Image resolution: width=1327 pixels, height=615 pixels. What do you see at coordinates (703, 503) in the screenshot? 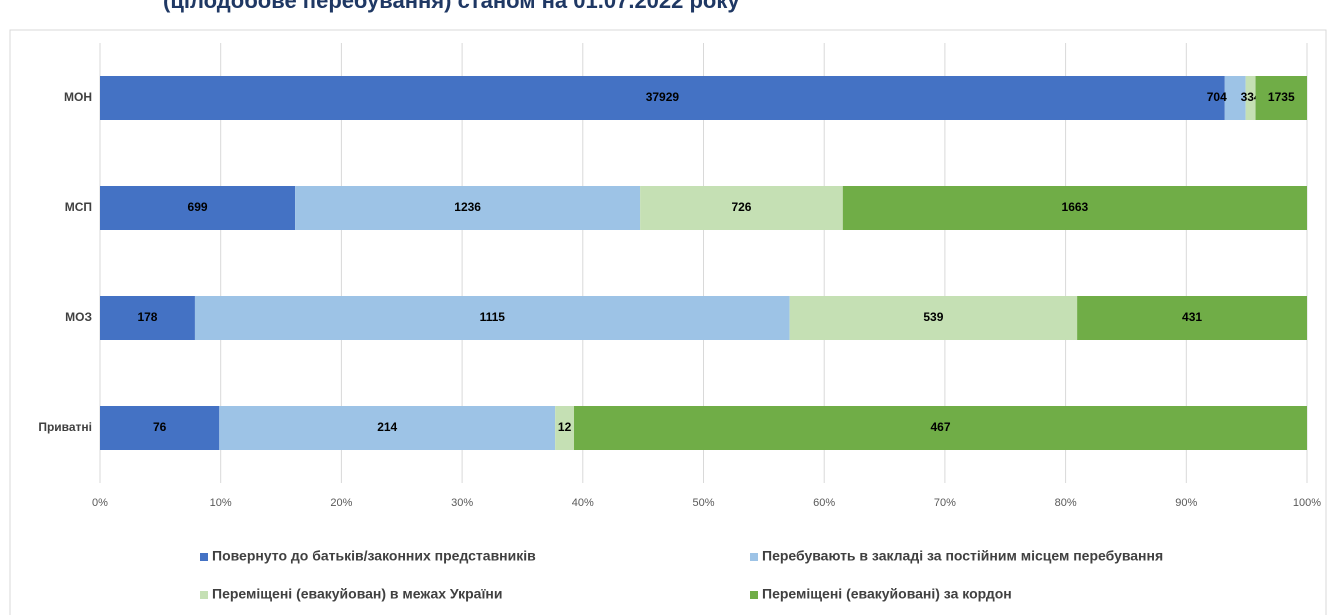
I see `x-tick-label: 50%` at bounding box center [703, 503].